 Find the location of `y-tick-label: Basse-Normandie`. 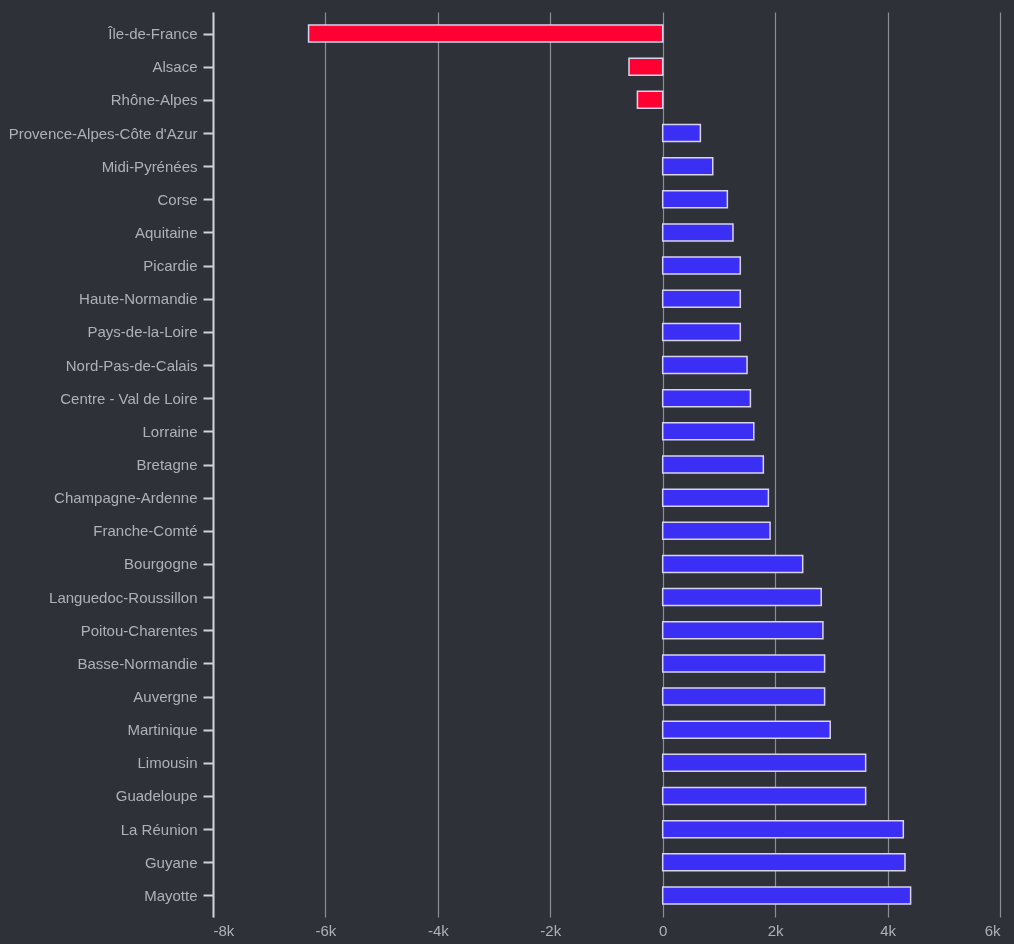

y-tick-label: Basse-Normandie is located at coordinates (137, 663).